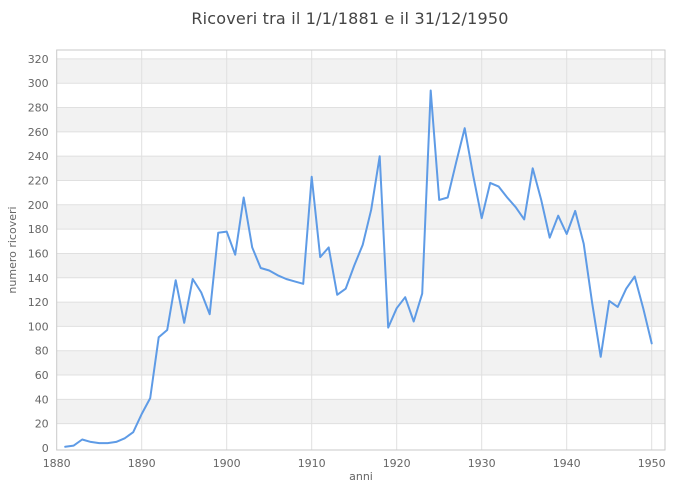 This screenshot has width=700, height=500. Describe the element at coordinates (142, 463) in the screenshot. I see `svg-text: 1890` at that location.